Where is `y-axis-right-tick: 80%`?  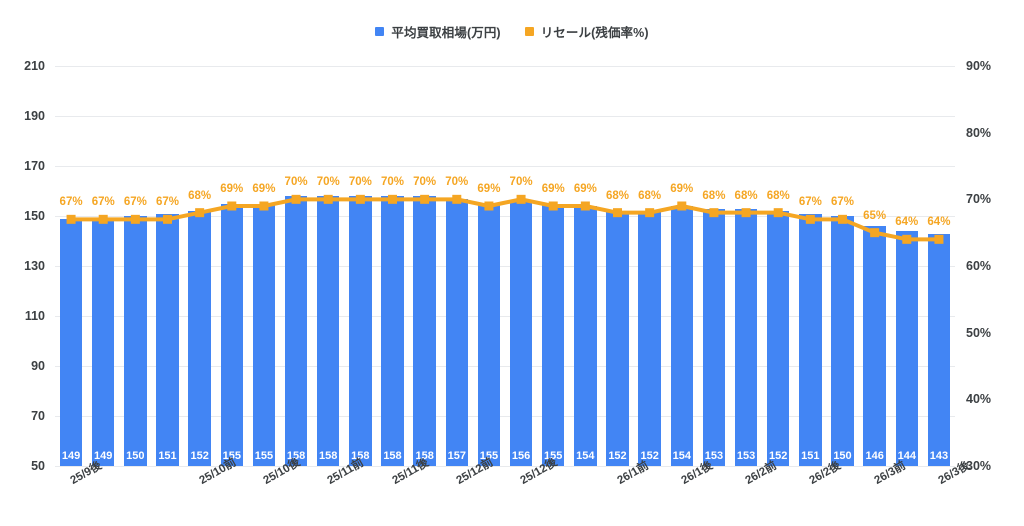 y-axis-right-tick: 80% is located at coordinates (979, 132).